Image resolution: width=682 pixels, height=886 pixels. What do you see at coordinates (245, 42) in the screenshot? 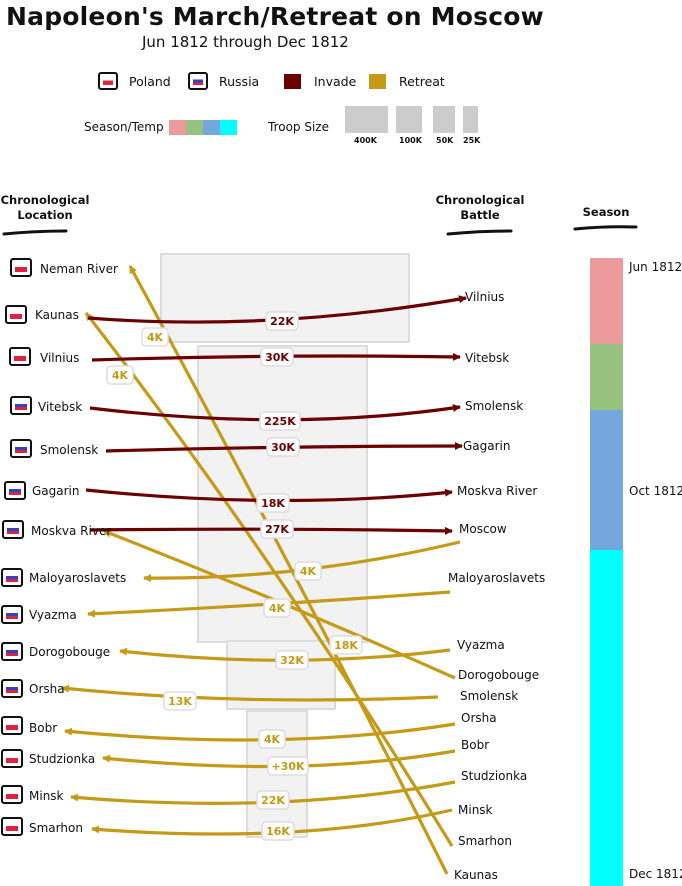
I see `chart-subtitle: Jun 1812 through Dec 1812` at bounding box center [245, 42].